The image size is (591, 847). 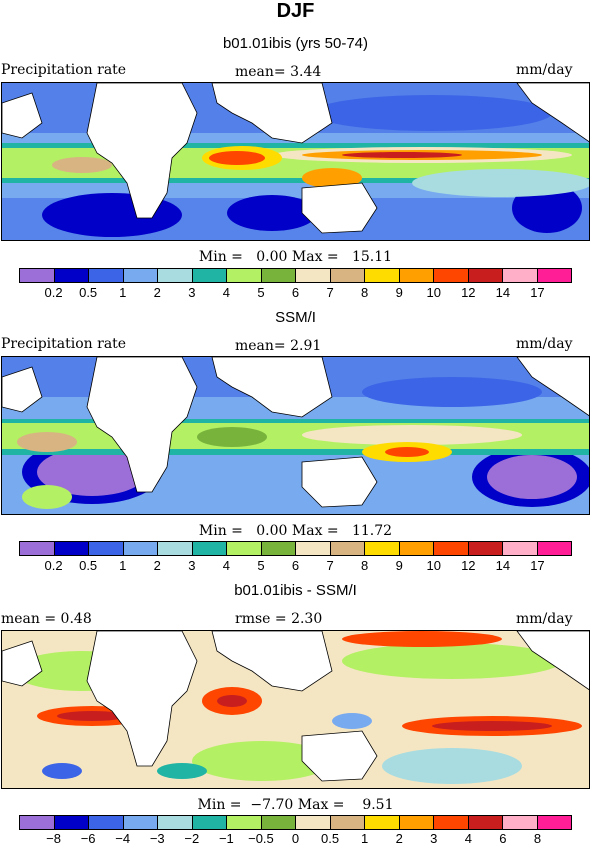 I want to click on panel3-colorbar-ticks: −8 −6 −4 −3 −2 −1 −0.5 0 0.5 1 2 3 4 6 8, so click(x=295, y=839).